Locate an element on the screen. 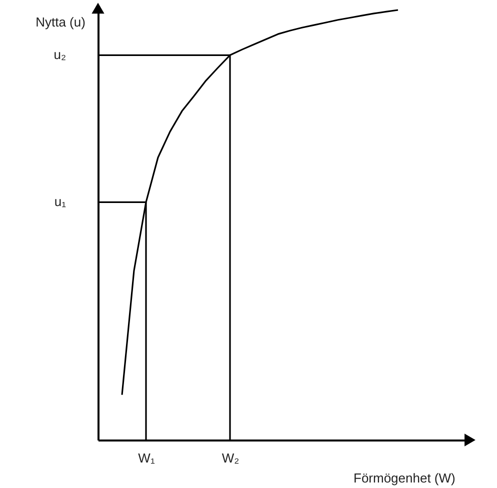 The width and height of the screenshot is (497, 488). x-tick-label: W₁ is located at coordinates (147, 458).